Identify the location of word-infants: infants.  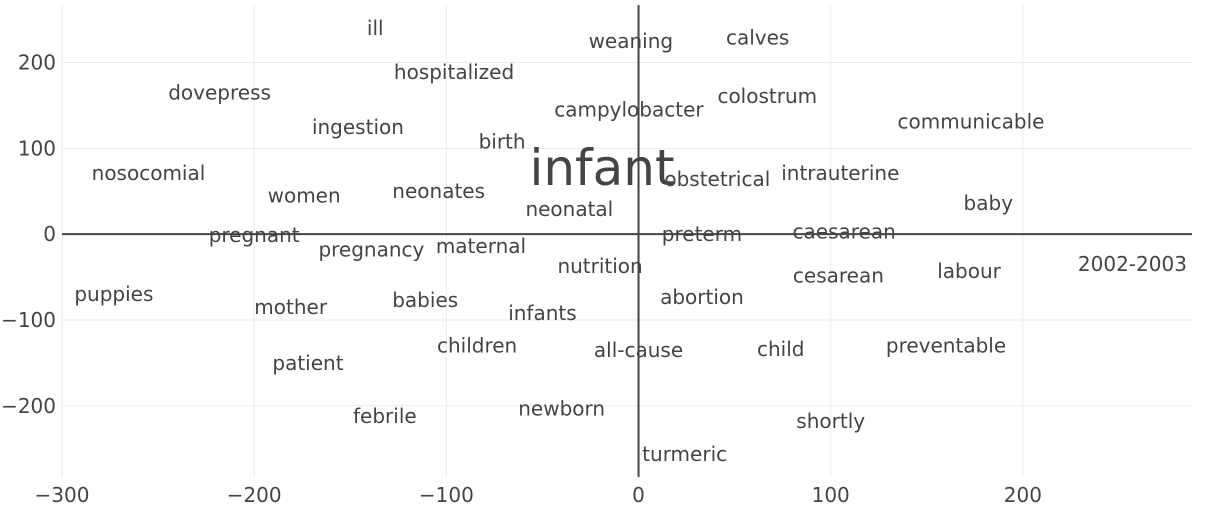
(542, 313).